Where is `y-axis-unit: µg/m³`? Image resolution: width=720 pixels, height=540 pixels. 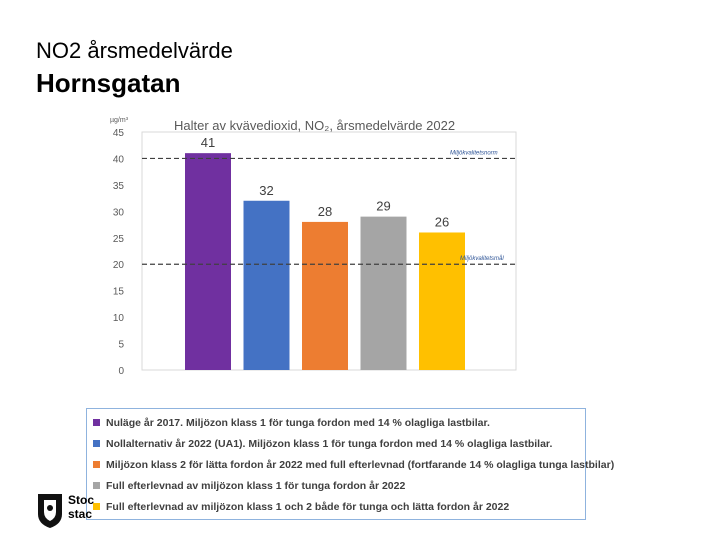
y-axis-unit: µg/m³ is located at coordinates (119, 120).